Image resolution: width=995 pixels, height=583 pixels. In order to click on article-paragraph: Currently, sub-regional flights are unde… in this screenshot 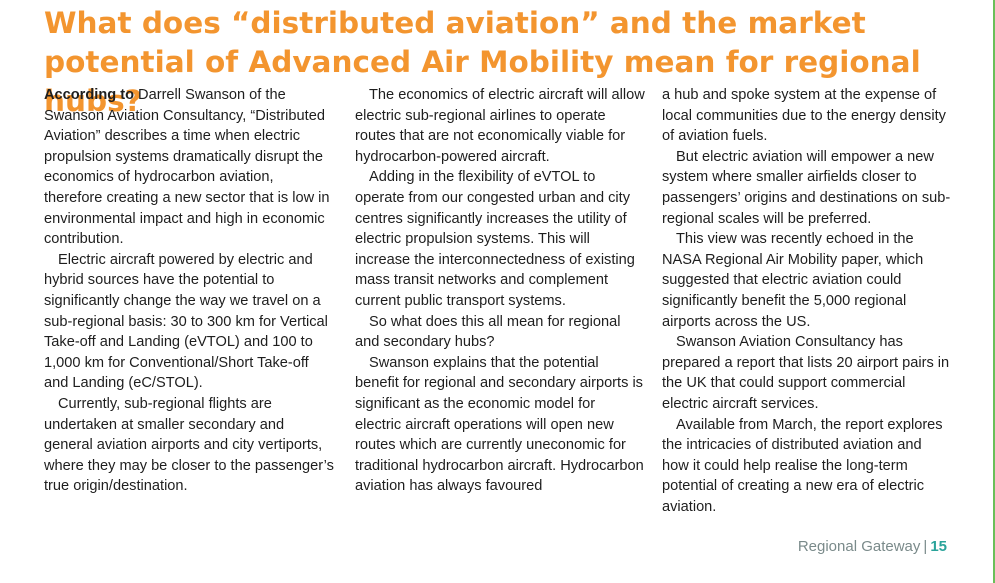, I will do `click(189, 445)`.